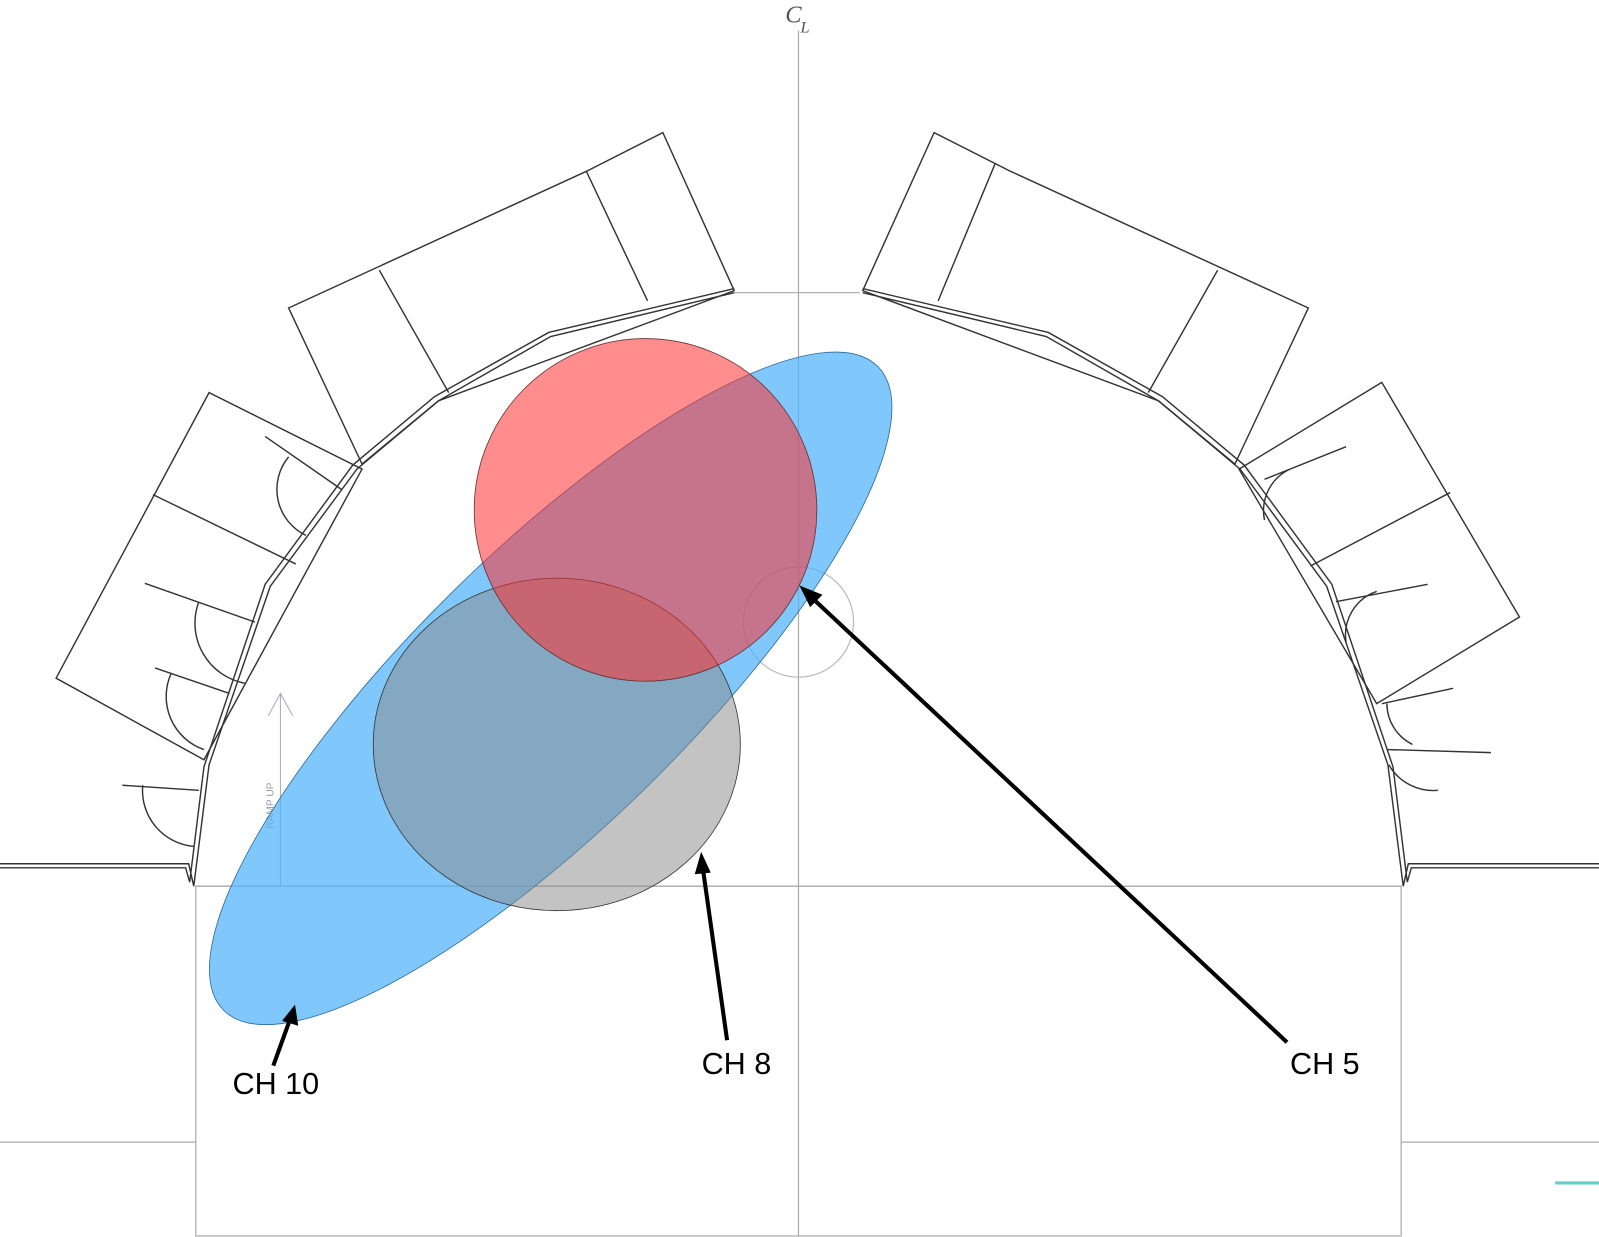 The width and height of the screenshot is (1599, 1237). Describe the element at coordinates (737, 1064) in the screenshot. I see `callout-label: CH 8` at that location.